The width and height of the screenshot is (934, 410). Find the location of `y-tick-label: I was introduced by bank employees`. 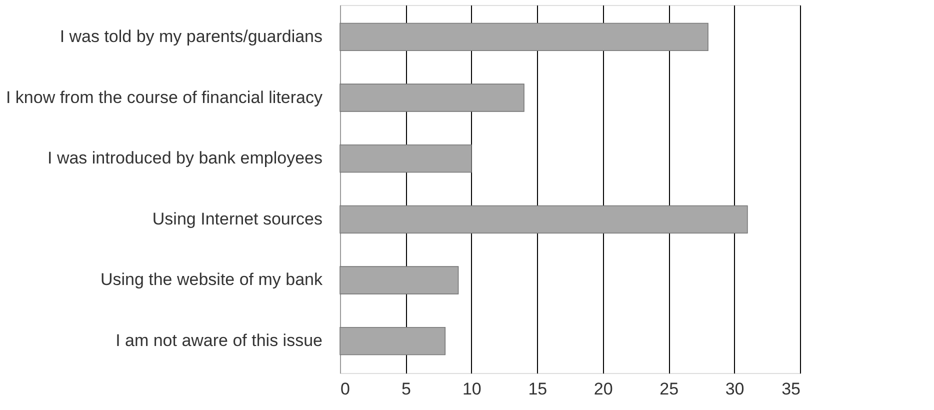

y-tick-label: I was introduced by bank employees is located at coordinates (185, 158).